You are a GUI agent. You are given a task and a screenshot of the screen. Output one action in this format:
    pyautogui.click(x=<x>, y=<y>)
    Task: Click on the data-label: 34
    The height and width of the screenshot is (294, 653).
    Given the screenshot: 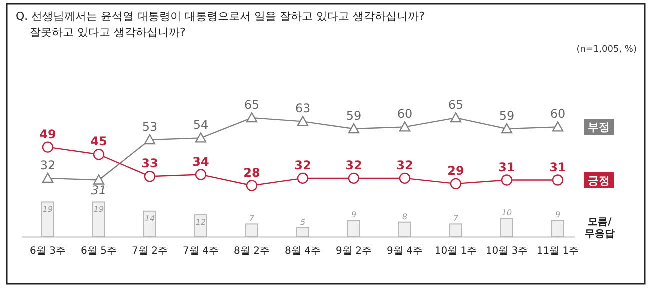 What is the action you would take?
    pyautogui.click(x=201, y=161)
    